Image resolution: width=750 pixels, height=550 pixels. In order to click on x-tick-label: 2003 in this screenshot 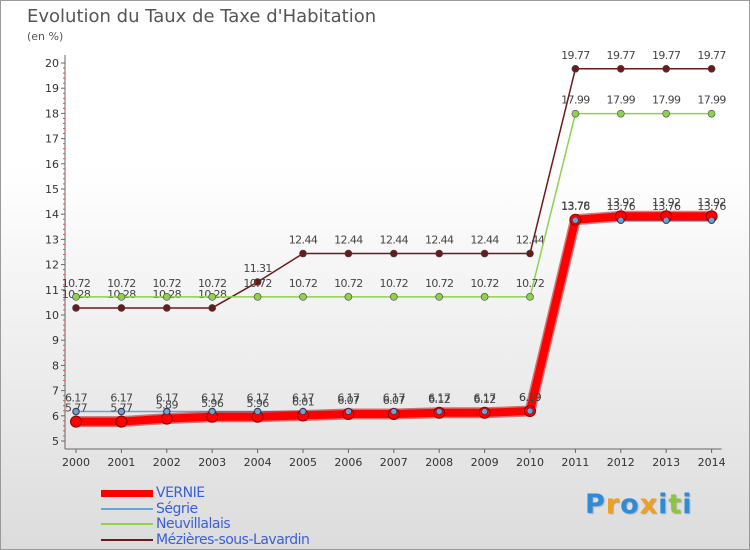, I will do `click(212, 462)`.